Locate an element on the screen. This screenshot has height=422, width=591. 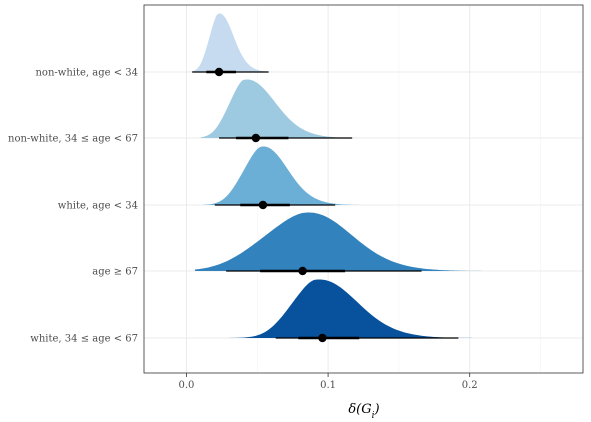
x-axis-title-subscript: i is located at coordinates (373, 416).